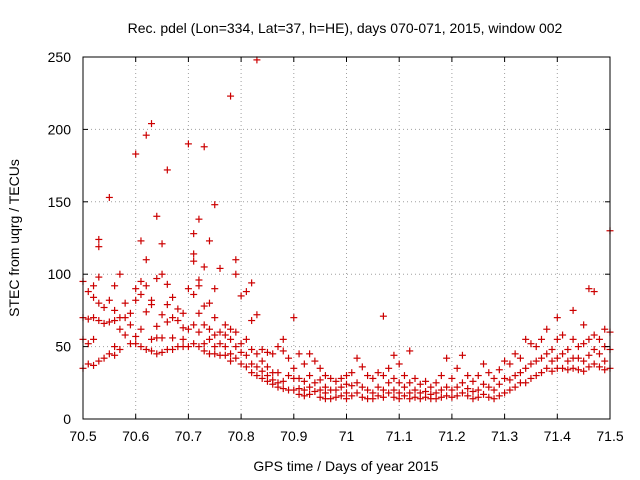  Describe the element at coordinates (188, 436) in the screenshot. I see `x-tick-label: 70.7` at that location.